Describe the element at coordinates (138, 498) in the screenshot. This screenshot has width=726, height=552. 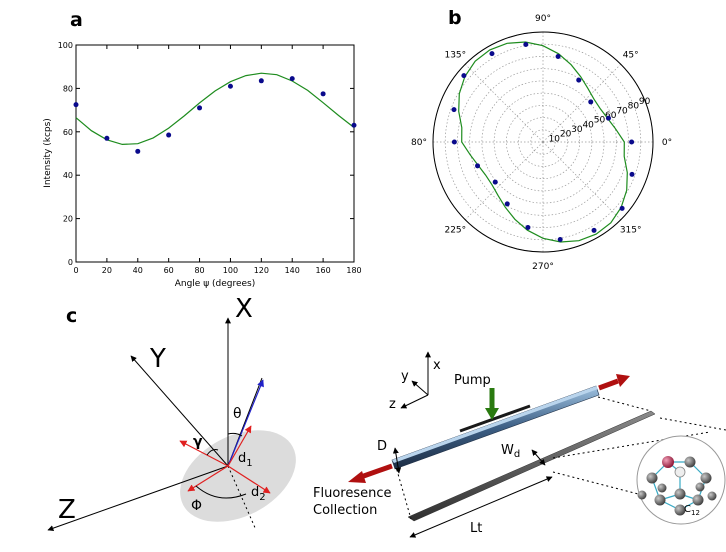
I see `z-axis-line` at that location.